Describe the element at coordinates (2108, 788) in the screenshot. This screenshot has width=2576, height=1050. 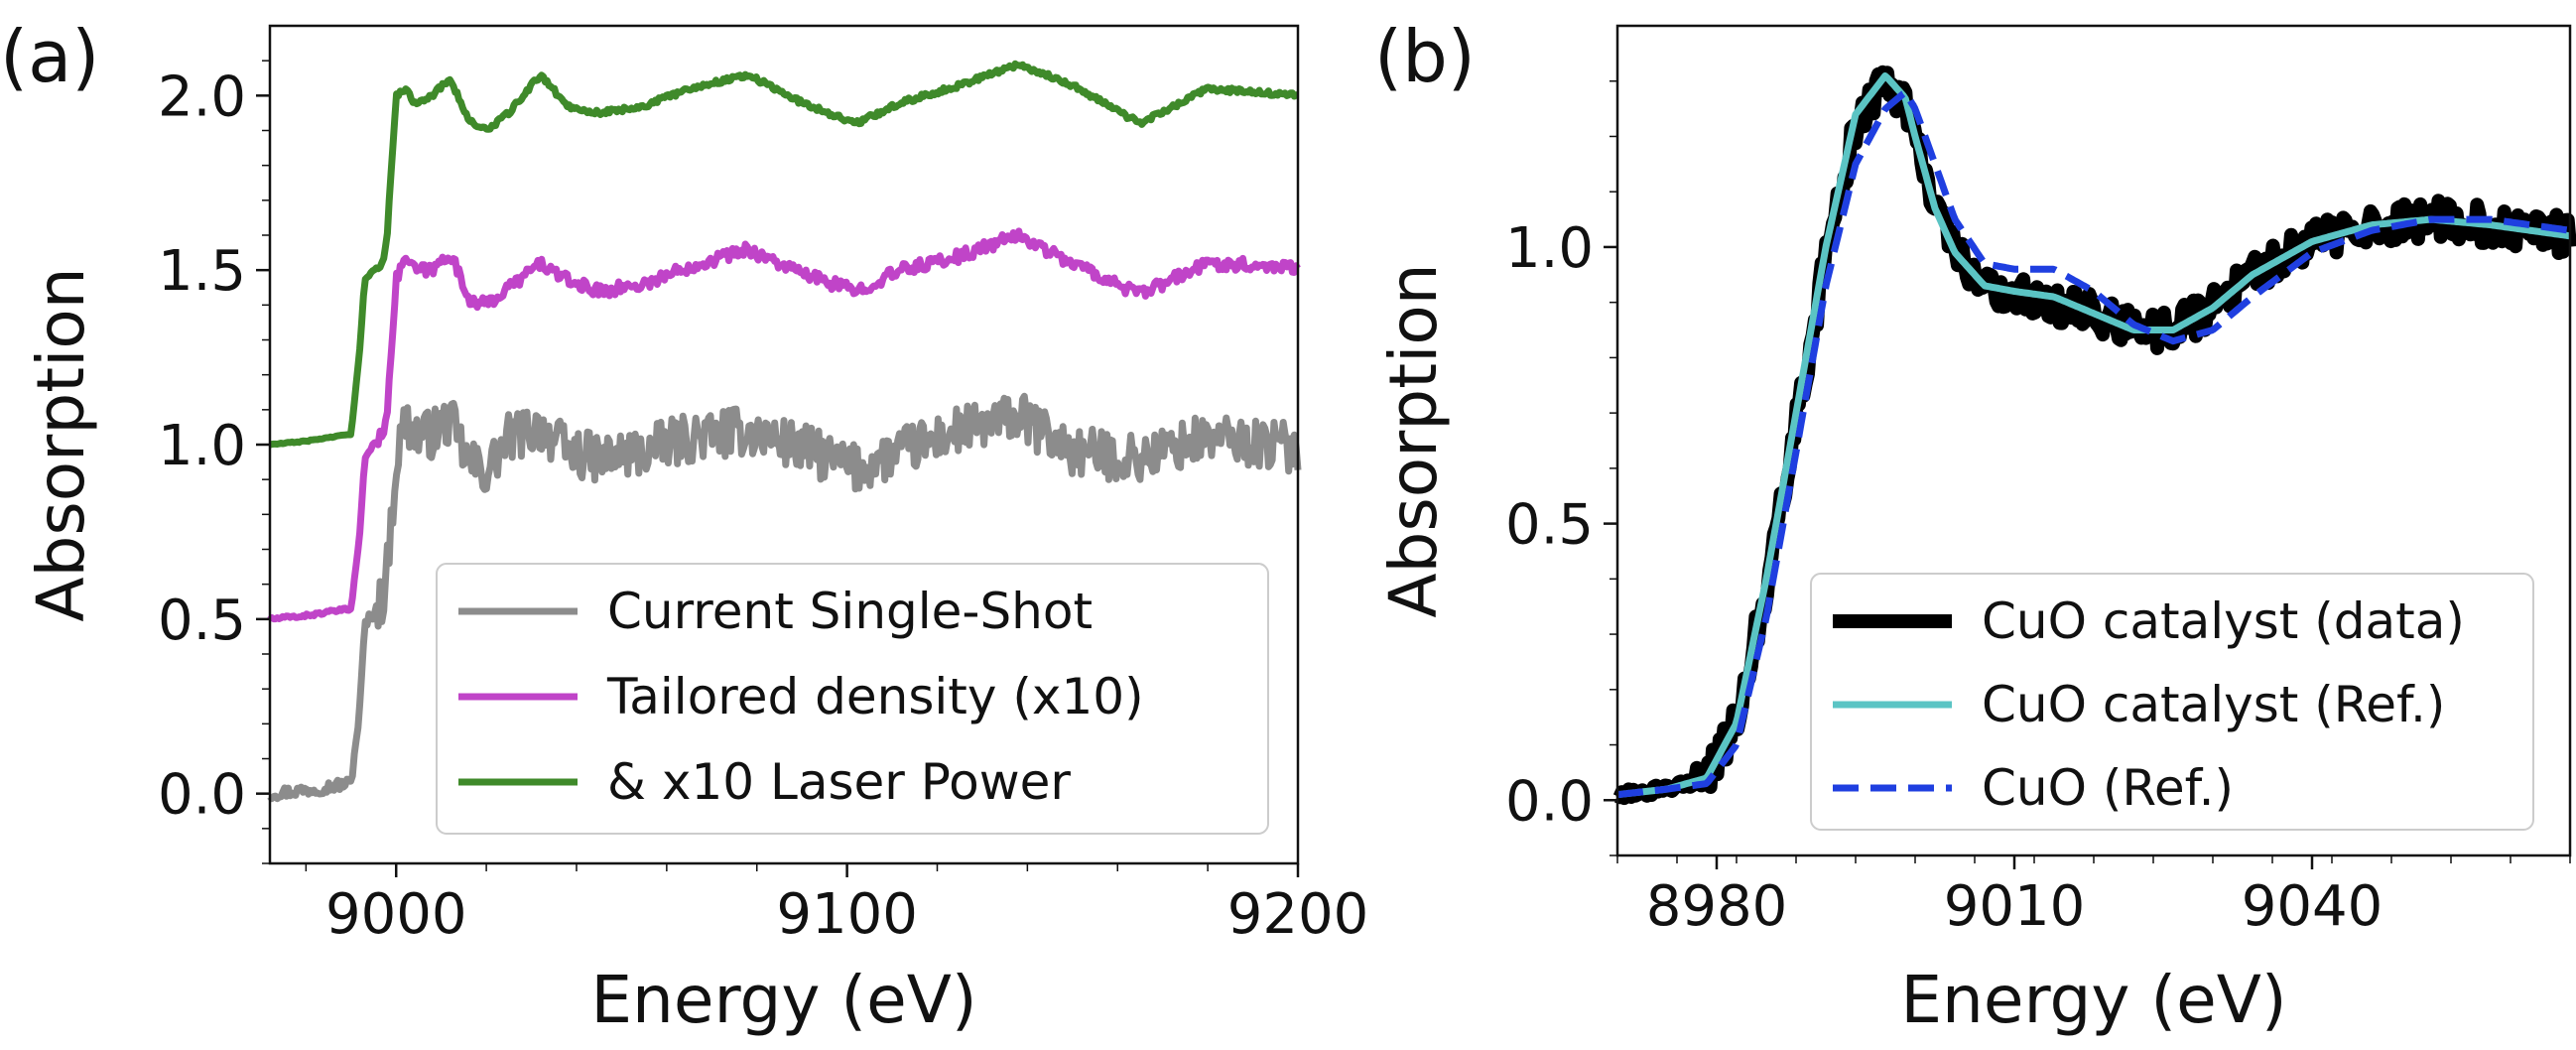
I see `legend-label: CuO (Ref.)` at that location.